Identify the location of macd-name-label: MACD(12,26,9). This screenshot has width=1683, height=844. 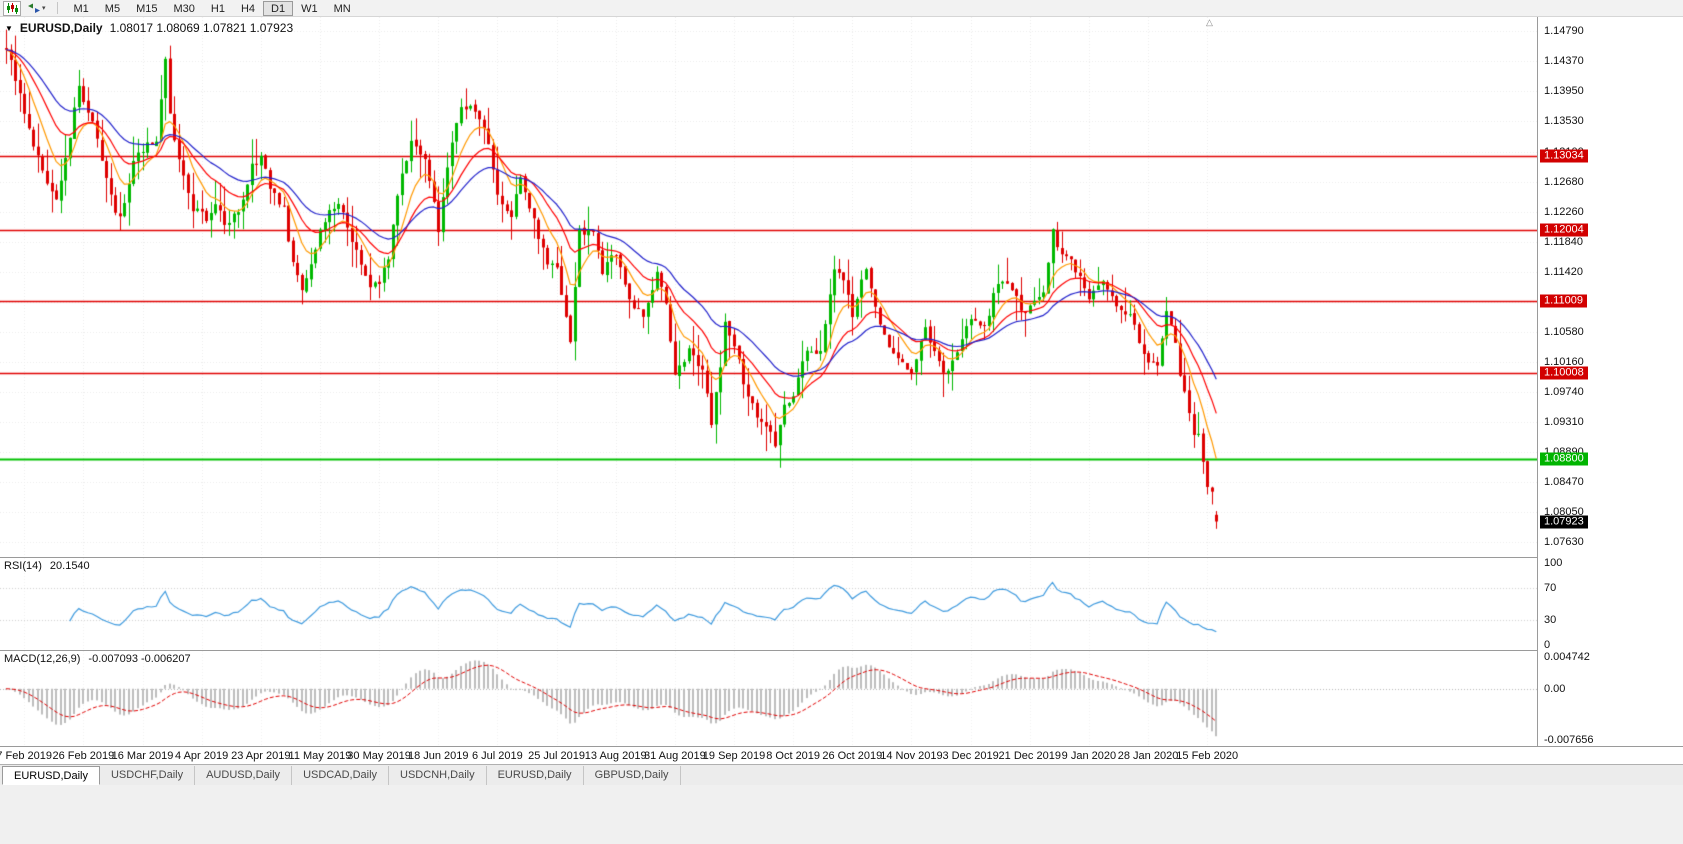
(42, 659).